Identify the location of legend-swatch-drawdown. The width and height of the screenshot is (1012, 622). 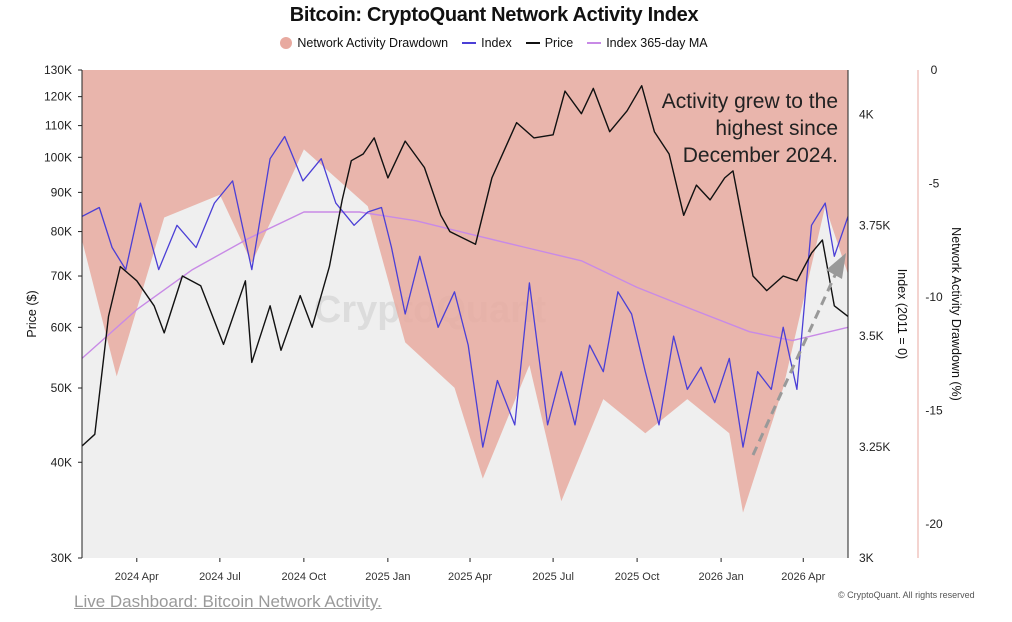
(286, 43).